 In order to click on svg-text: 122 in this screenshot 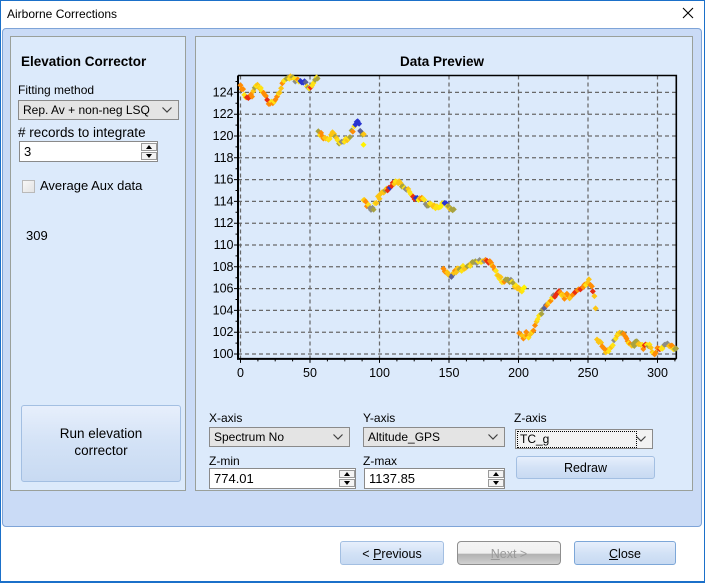, I will do `click(223, 114)`.